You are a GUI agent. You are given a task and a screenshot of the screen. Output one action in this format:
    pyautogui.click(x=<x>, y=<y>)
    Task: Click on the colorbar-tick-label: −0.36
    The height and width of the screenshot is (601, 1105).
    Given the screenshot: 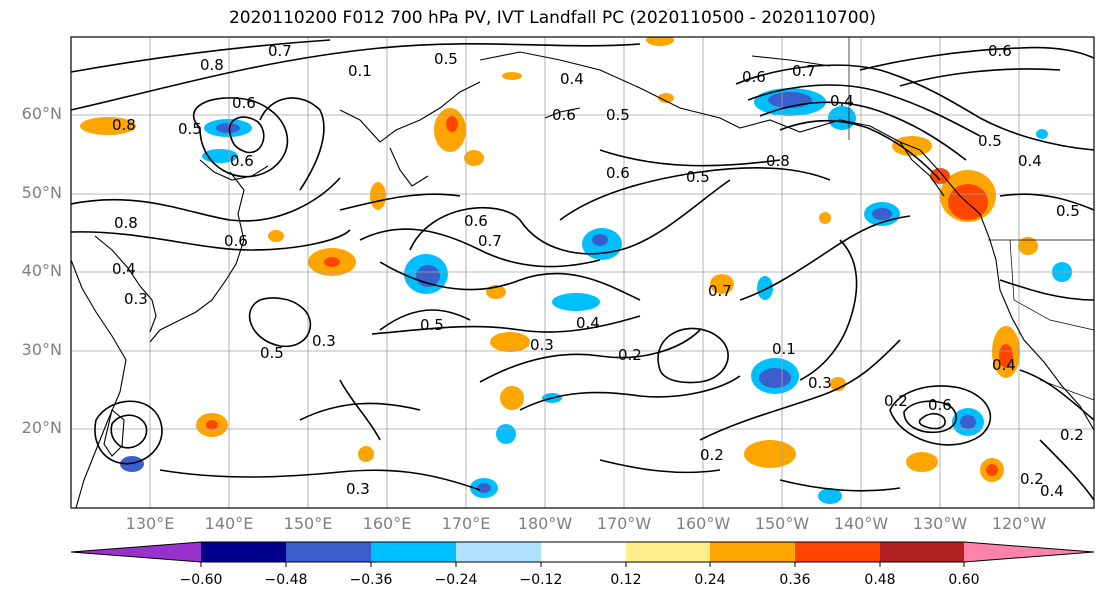 What is the action you would take?
    pyautogui.click(x=371, y=580)
    